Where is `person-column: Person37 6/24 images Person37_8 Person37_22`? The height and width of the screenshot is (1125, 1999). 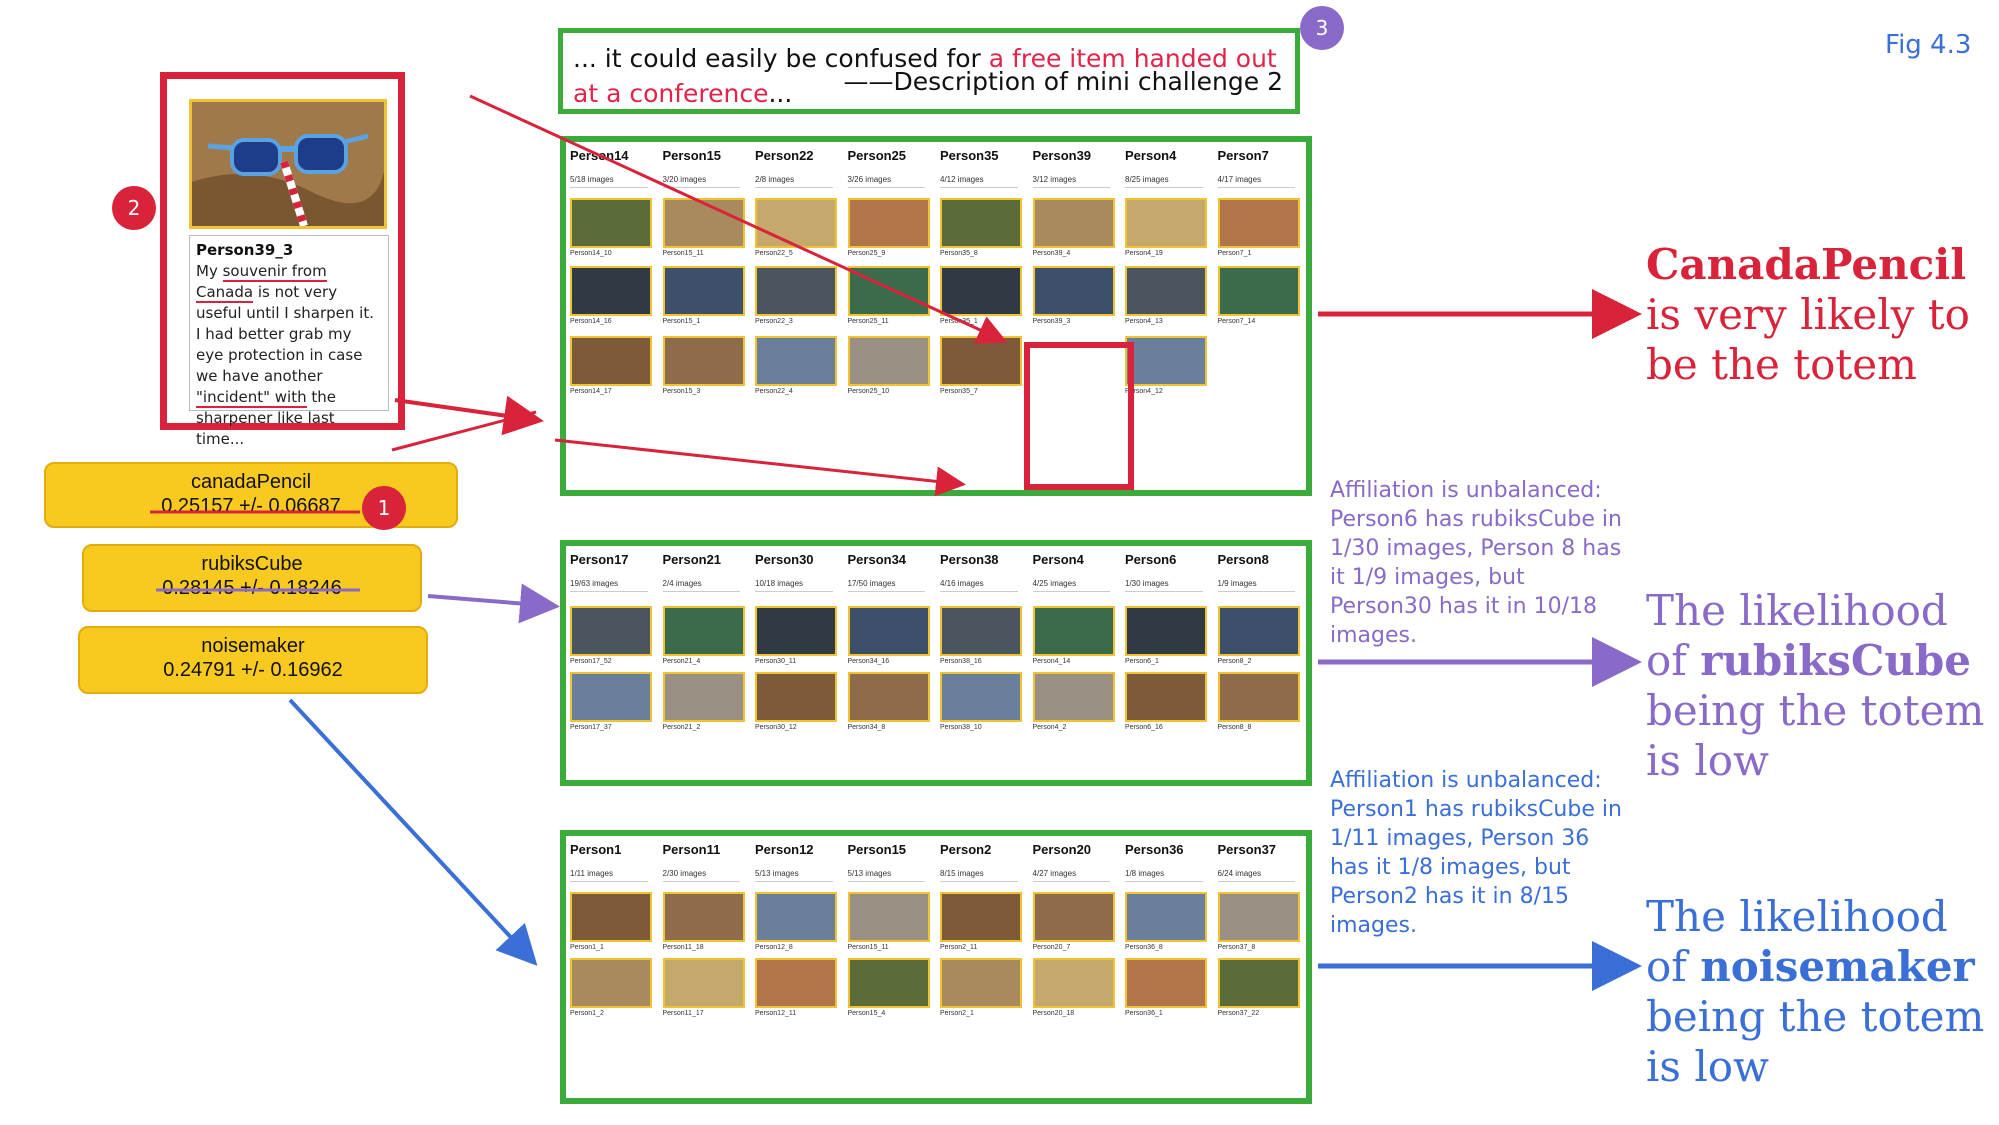 person-column: Person37 6/24 images Person37_8 Person37_22 is located at coordinates (1260, 926).